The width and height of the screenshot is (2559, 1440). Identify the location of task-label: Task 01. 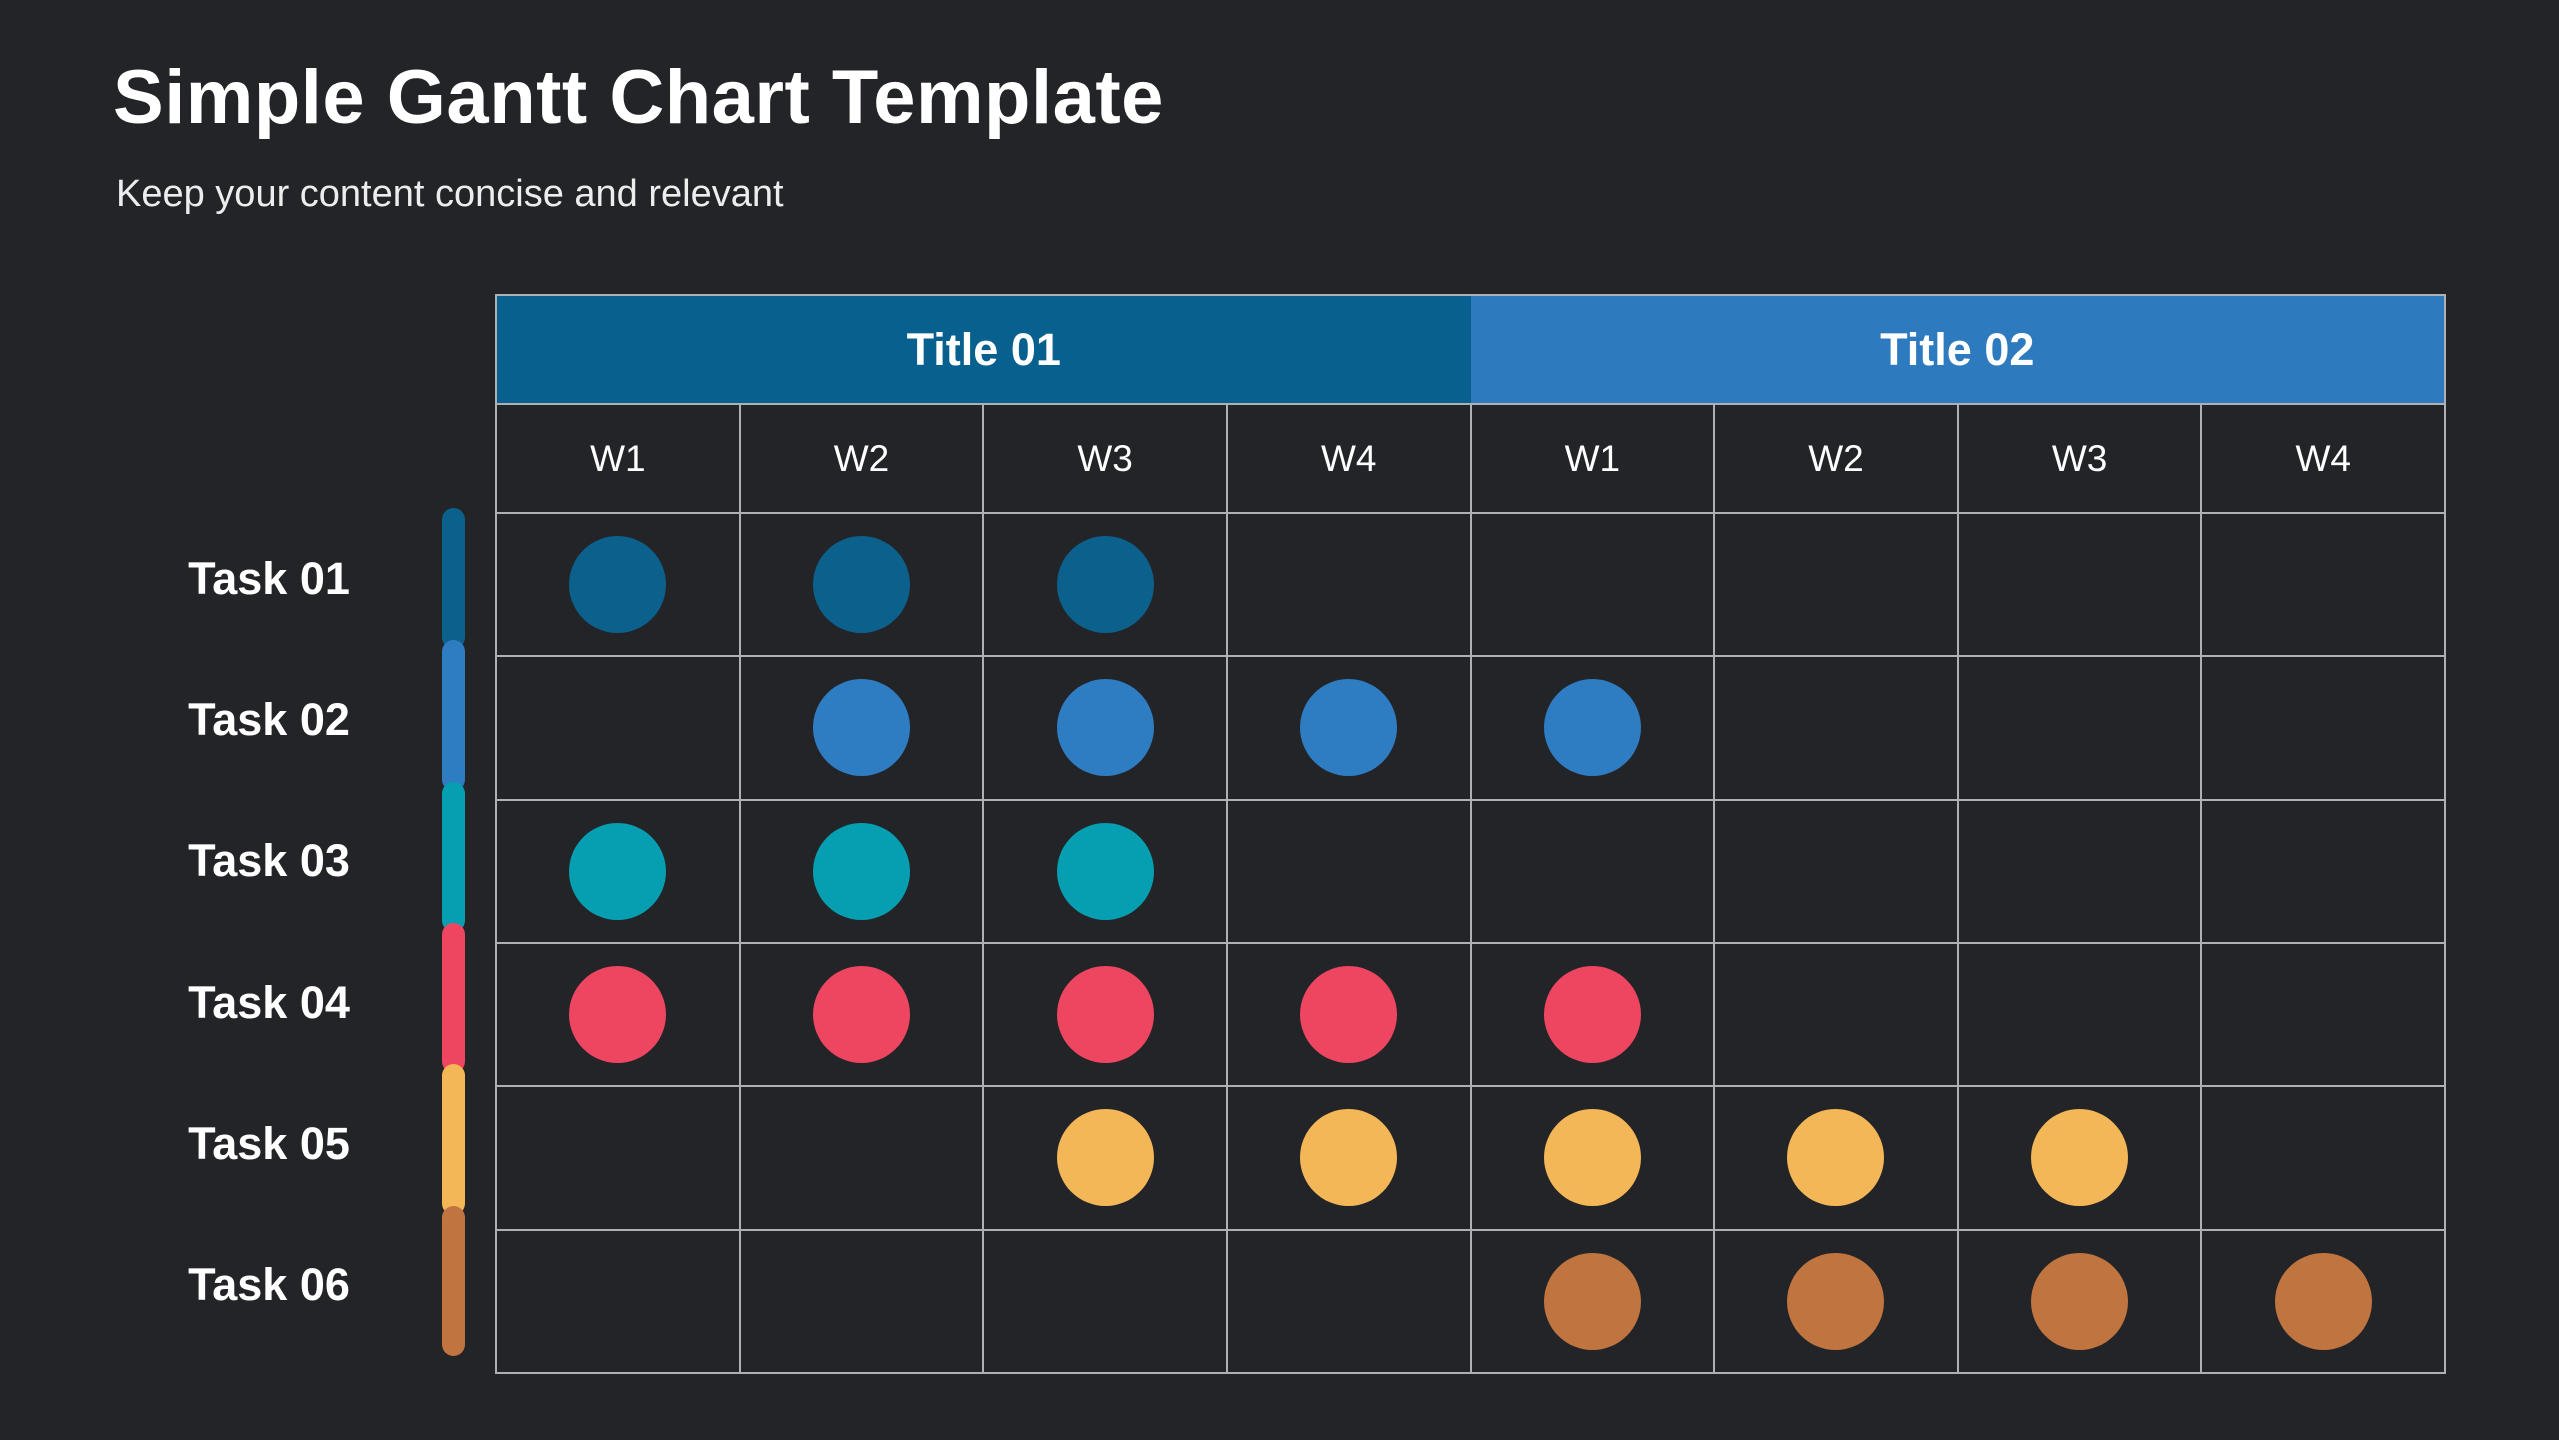
(269, 578).